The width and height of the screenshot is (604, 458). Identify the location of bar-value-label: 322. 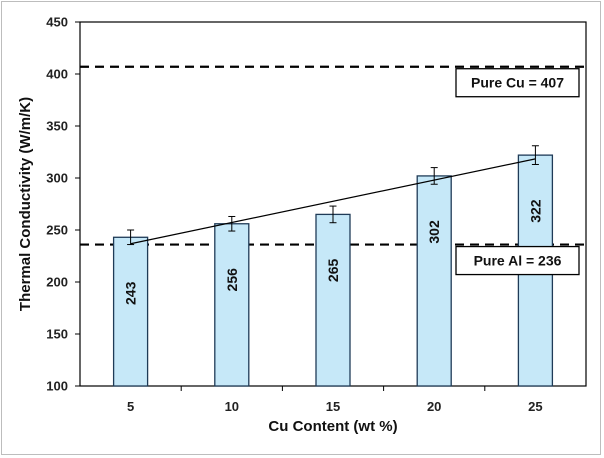
(535, 211).